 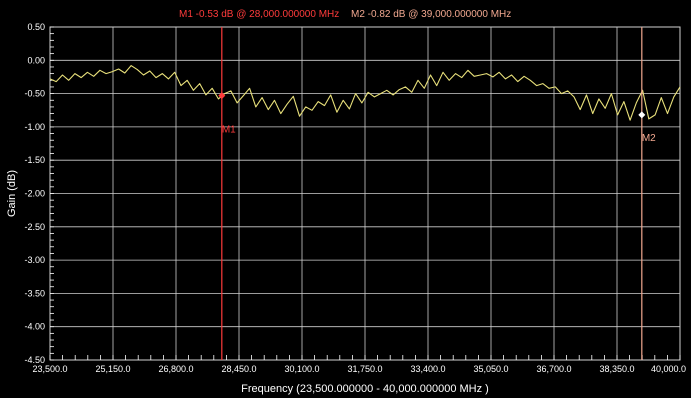 What do you see at coordinates (364, 369) in the screenshot?
I see `x-tick-label: 31,750.0` at bounding box center [364, 369].